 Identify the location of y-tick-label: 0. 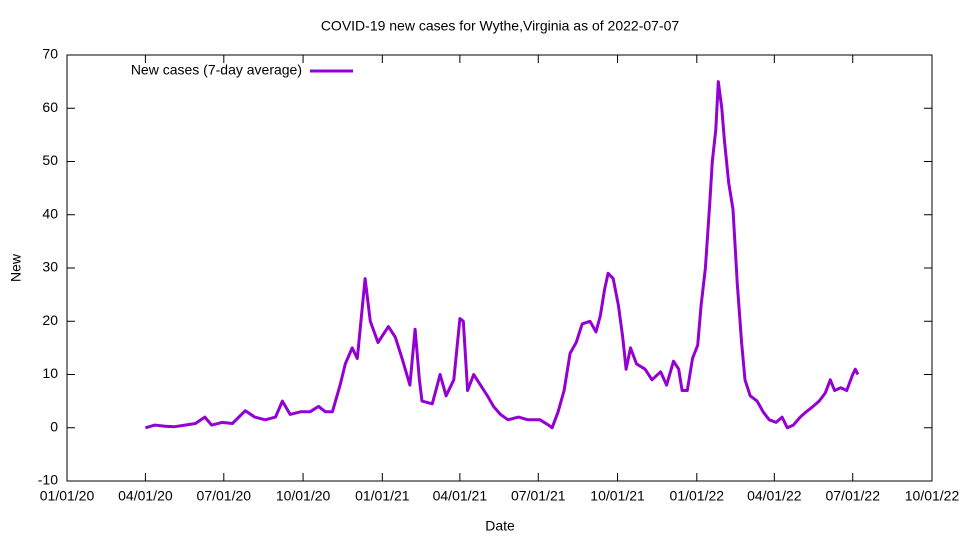
(54, 426).